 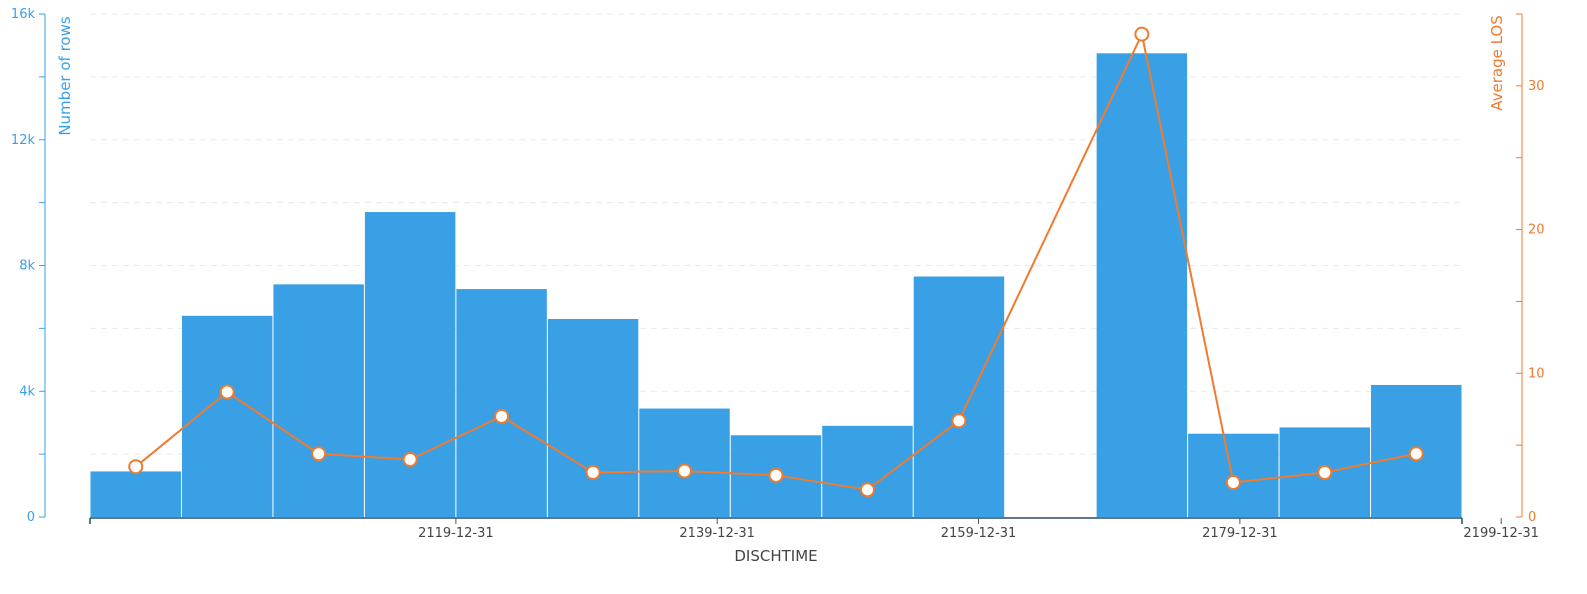 What do you see at coordinates (1240, 533) in the screenshot?
I see `x-tick-label: 2179-12-31` at bounding box center [1240, 533].